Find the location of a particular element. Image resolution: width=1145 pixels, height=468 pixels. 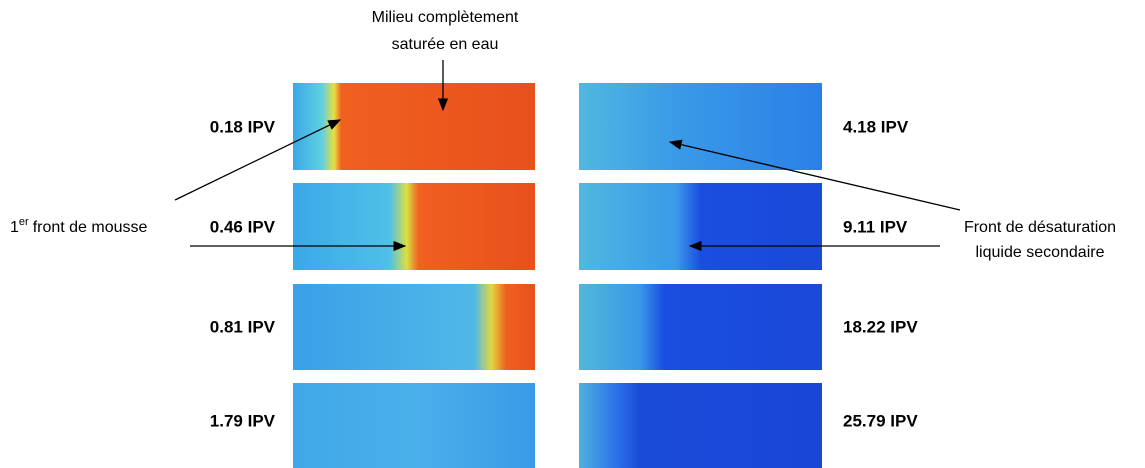

panel-label: 25.79 IPV is located at coordinates (880, 420).